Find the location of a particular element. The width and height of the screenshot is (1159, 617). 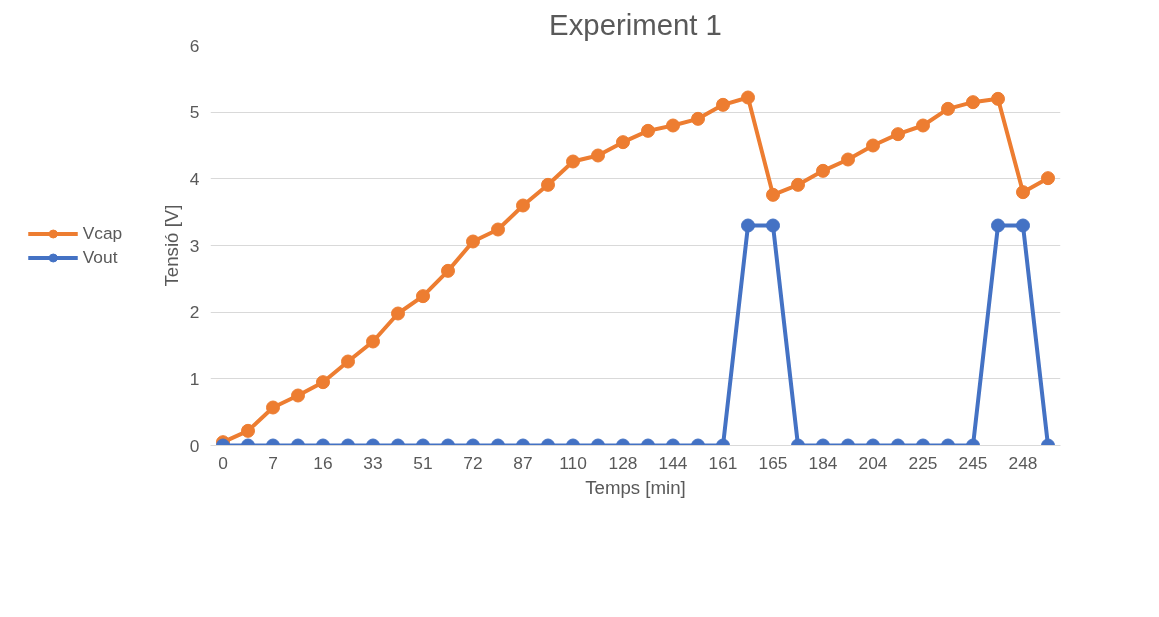

x-tick-label: 128 is located at coordinates (623, 462).